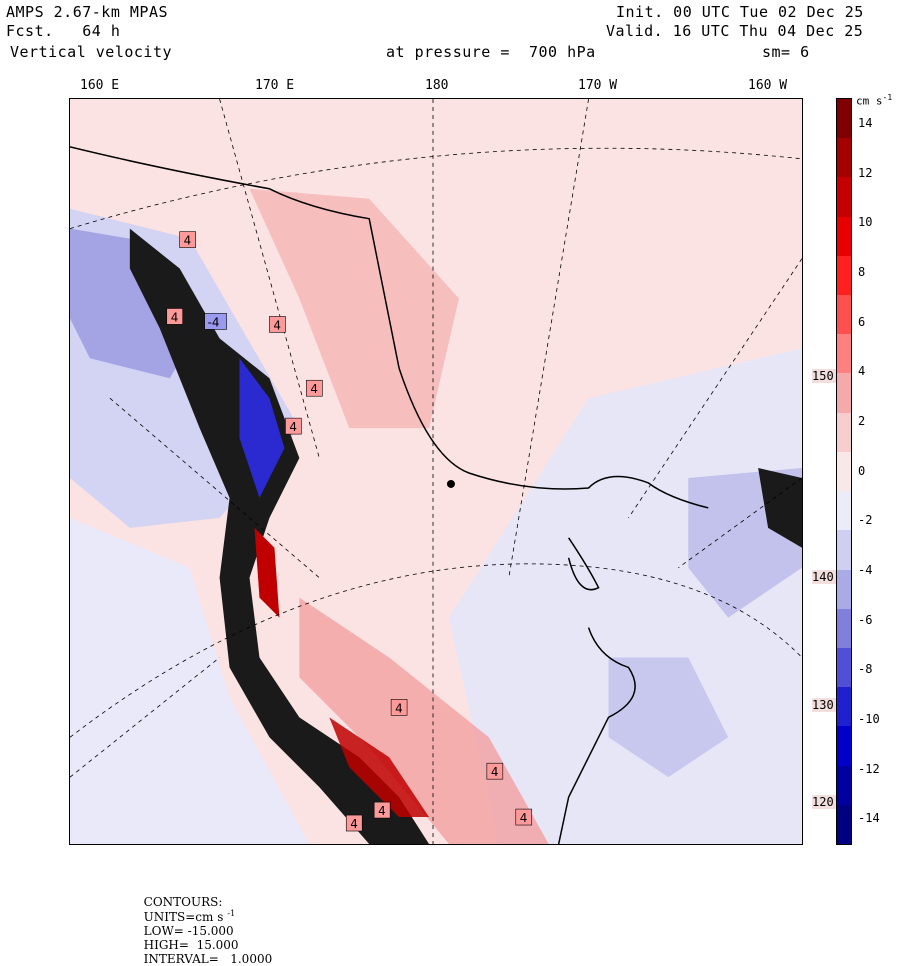 The image size is (900, 966). I want to click on ridge-red-core-south, so click(379, 767).